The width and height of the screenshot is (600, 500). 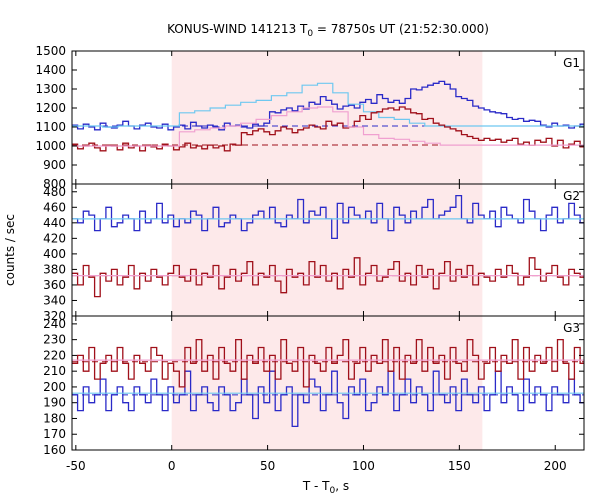 I want to click on y-tick-label: 900, so click(x=54, y=165).